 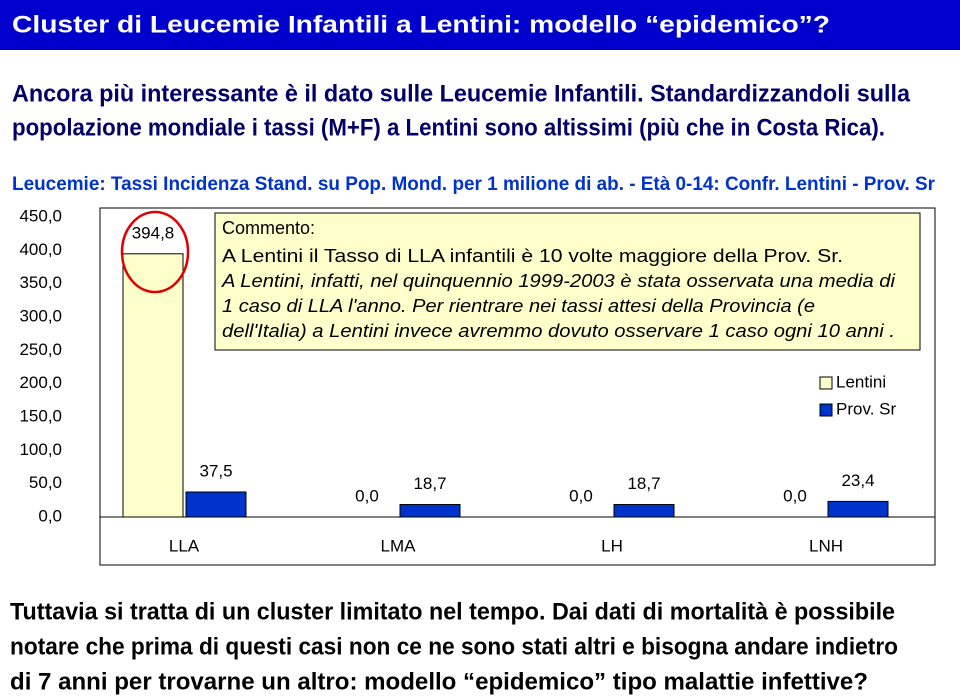 What do you see at coordinates (826, 545) in the screenshot?
I see `x-tick-label: LNH` at bounding box center [826, 545].